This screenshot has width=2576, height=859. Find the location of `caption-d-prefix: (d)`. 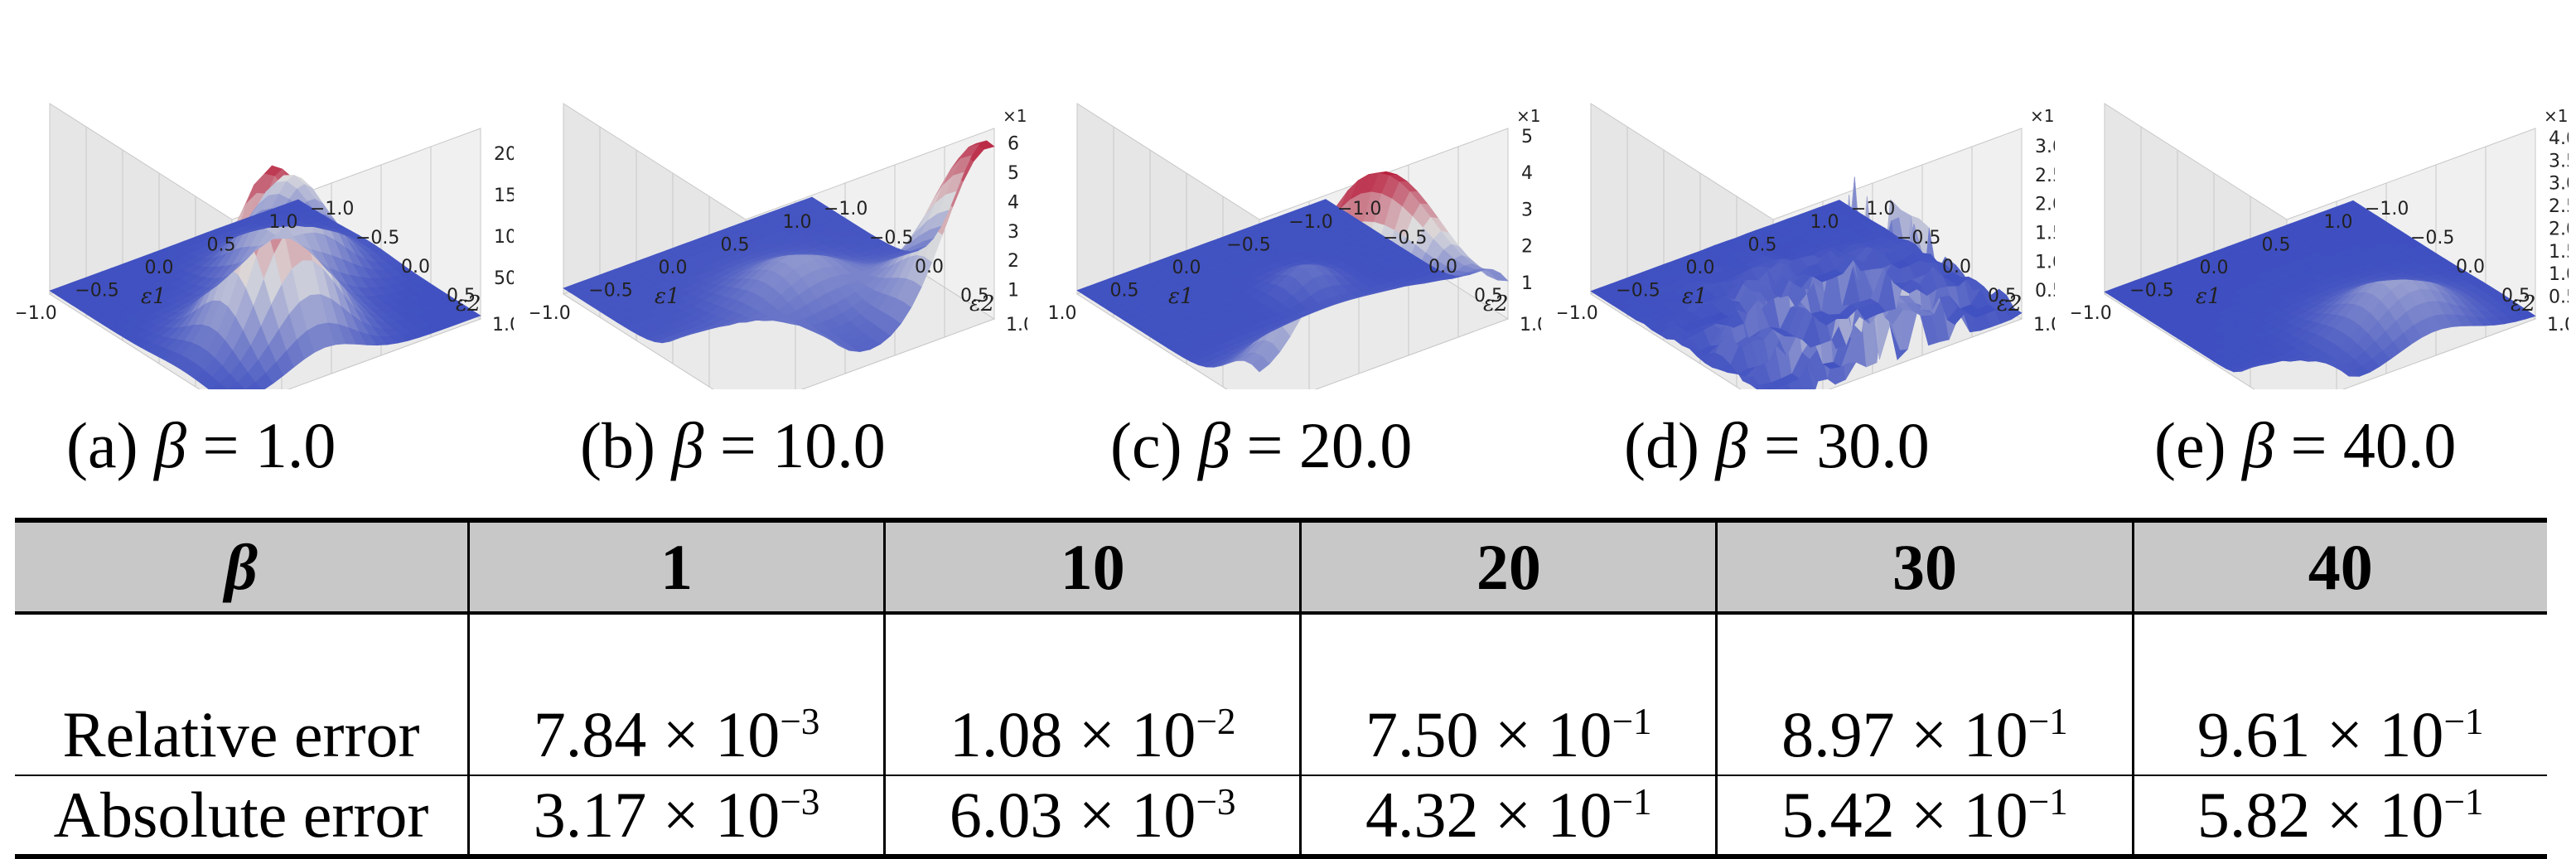

caption-d-prefix: (d) is located at coordinates (1661, 445).